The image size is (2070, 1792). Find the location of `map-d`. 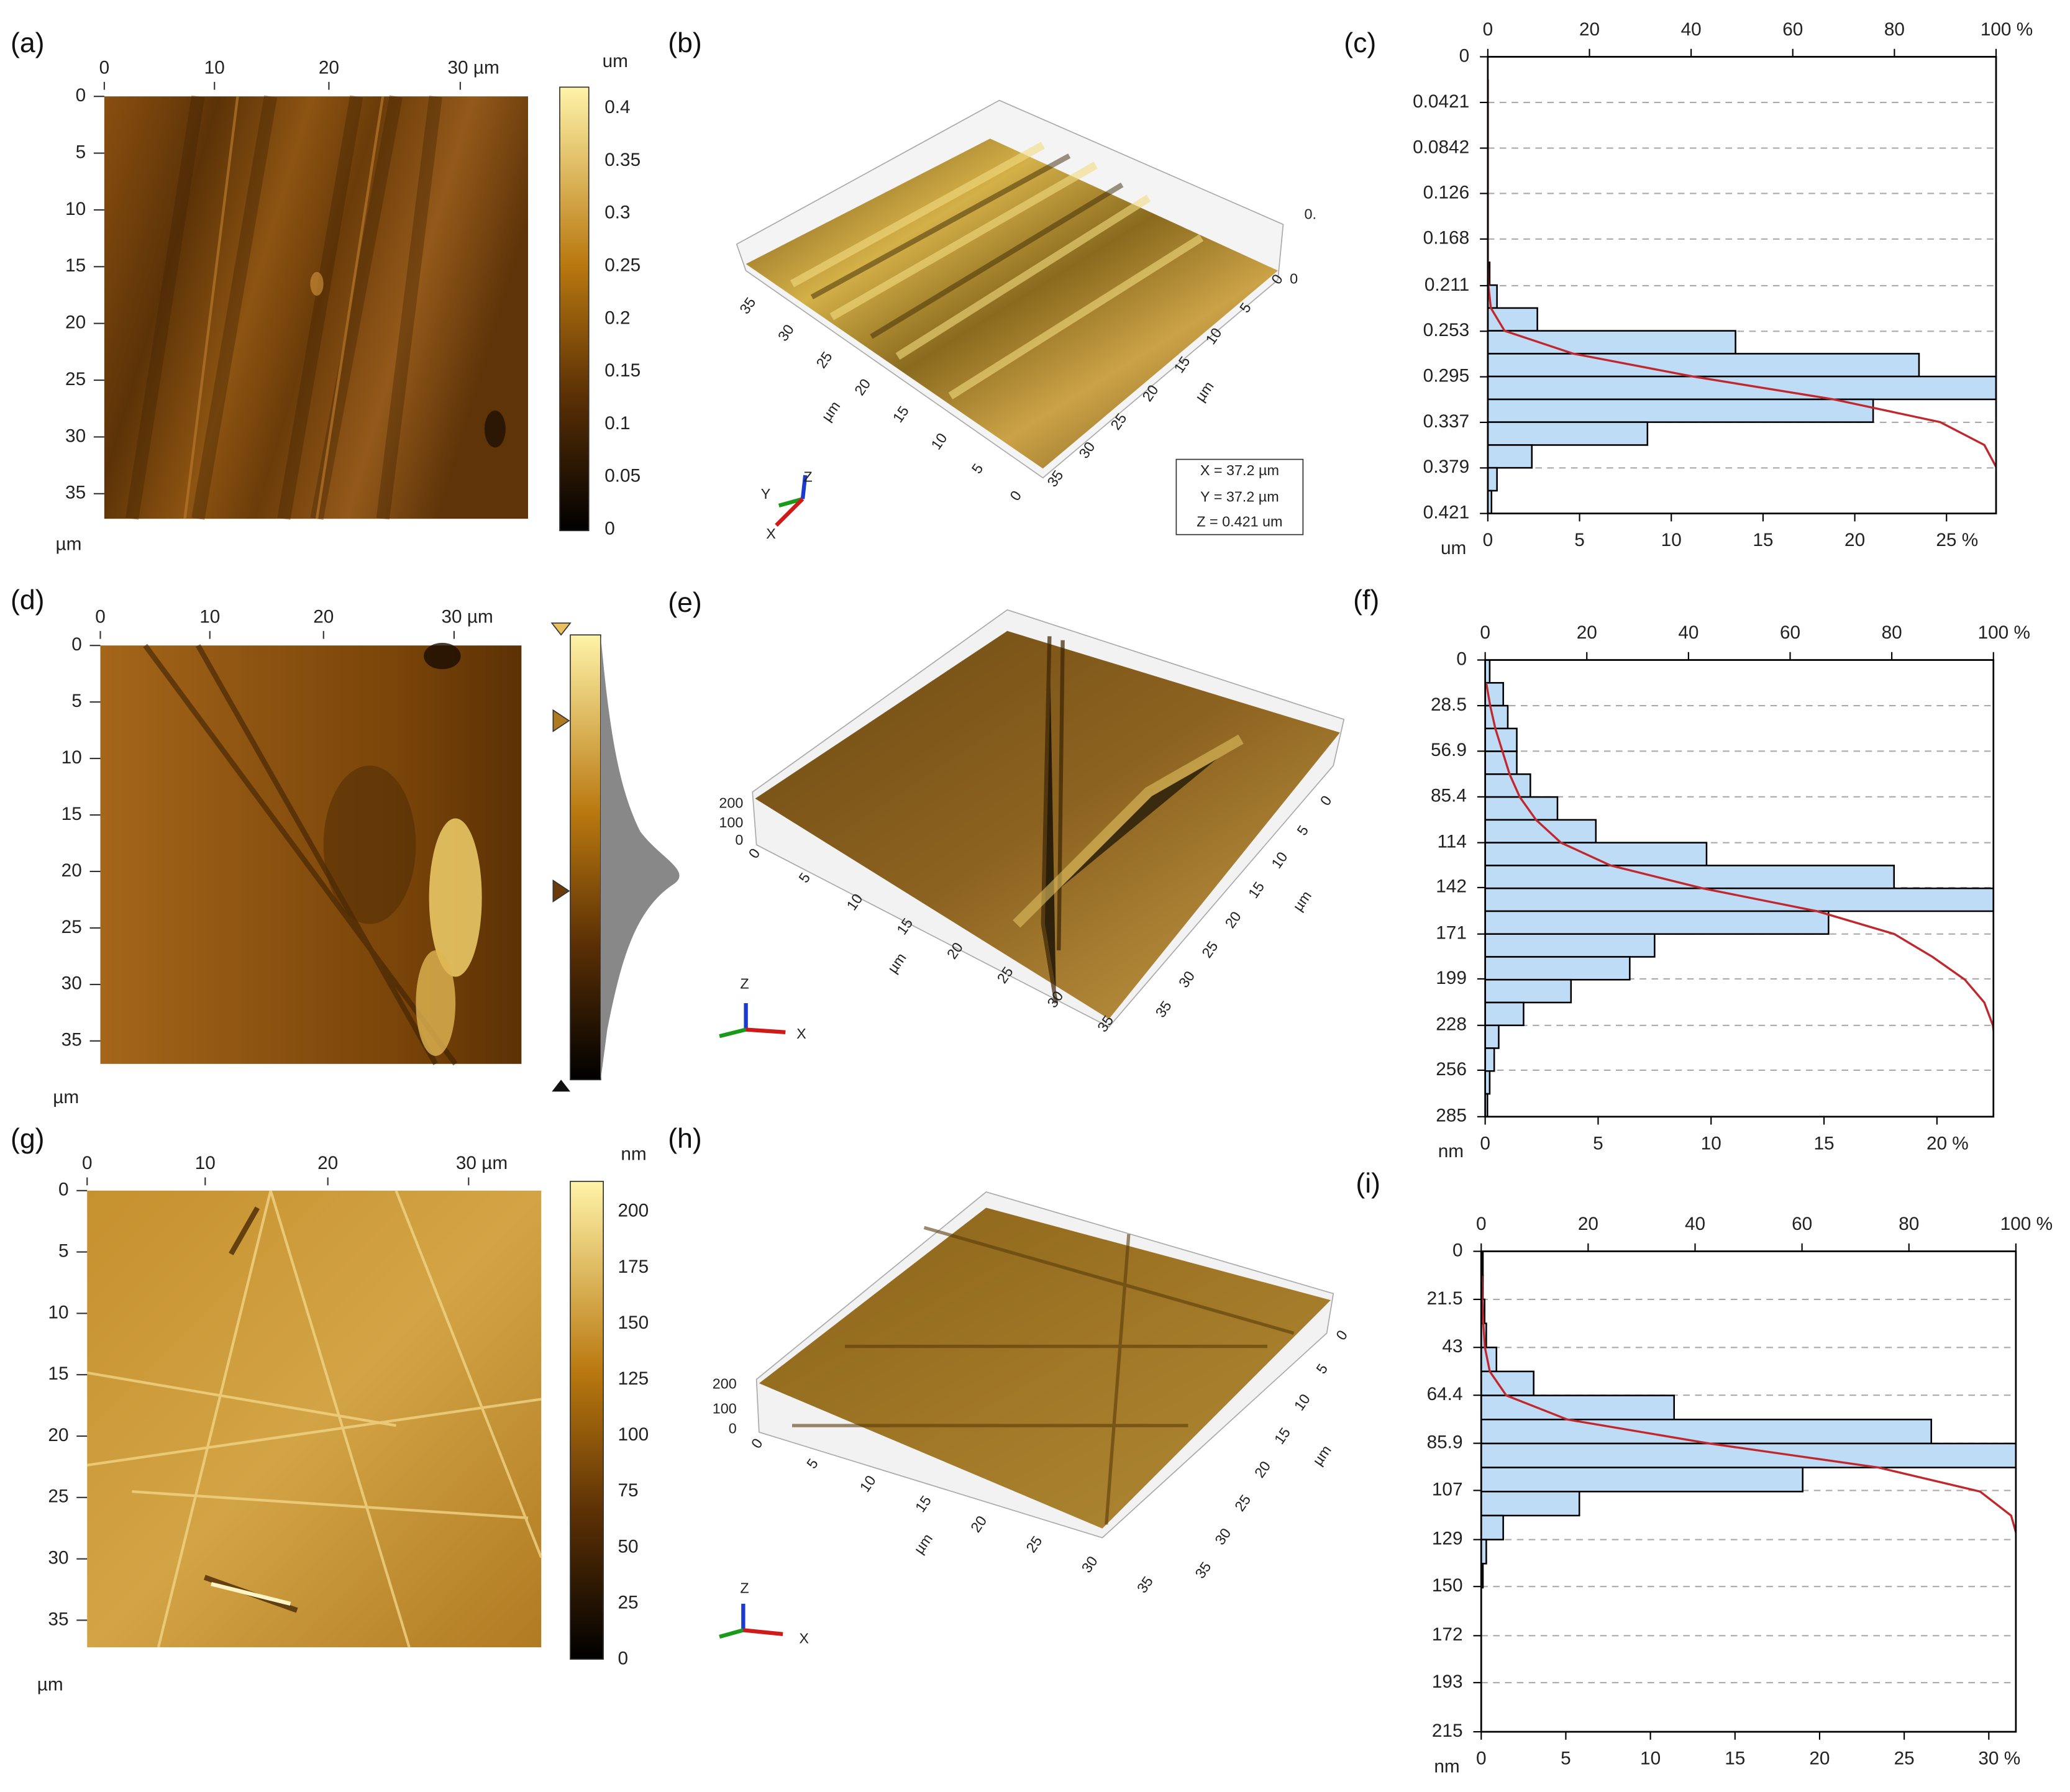

map-d is located at coordinates (390, 857).